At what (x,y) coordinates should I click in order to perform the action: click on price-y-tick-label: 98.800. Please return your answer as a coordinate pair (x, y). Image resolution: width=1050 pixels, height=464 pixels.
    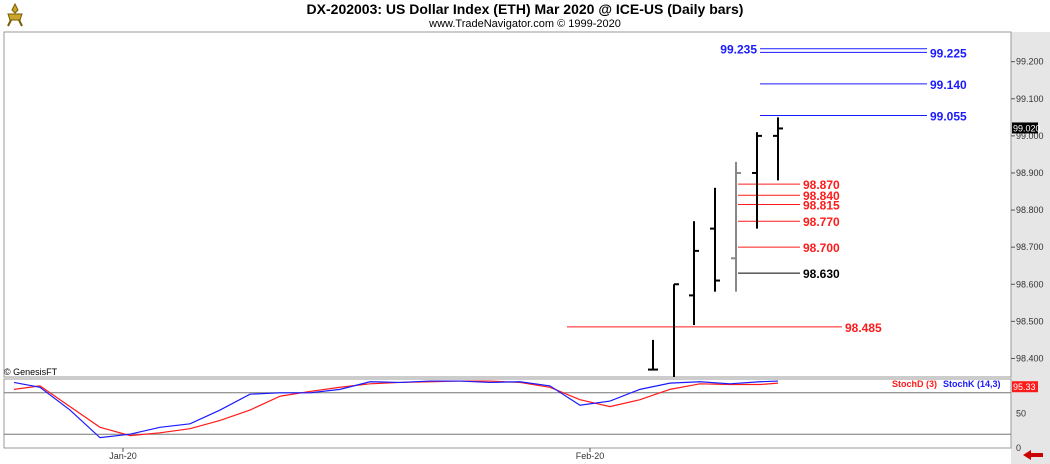
    Looking at the image, I should click on (1030, 210).